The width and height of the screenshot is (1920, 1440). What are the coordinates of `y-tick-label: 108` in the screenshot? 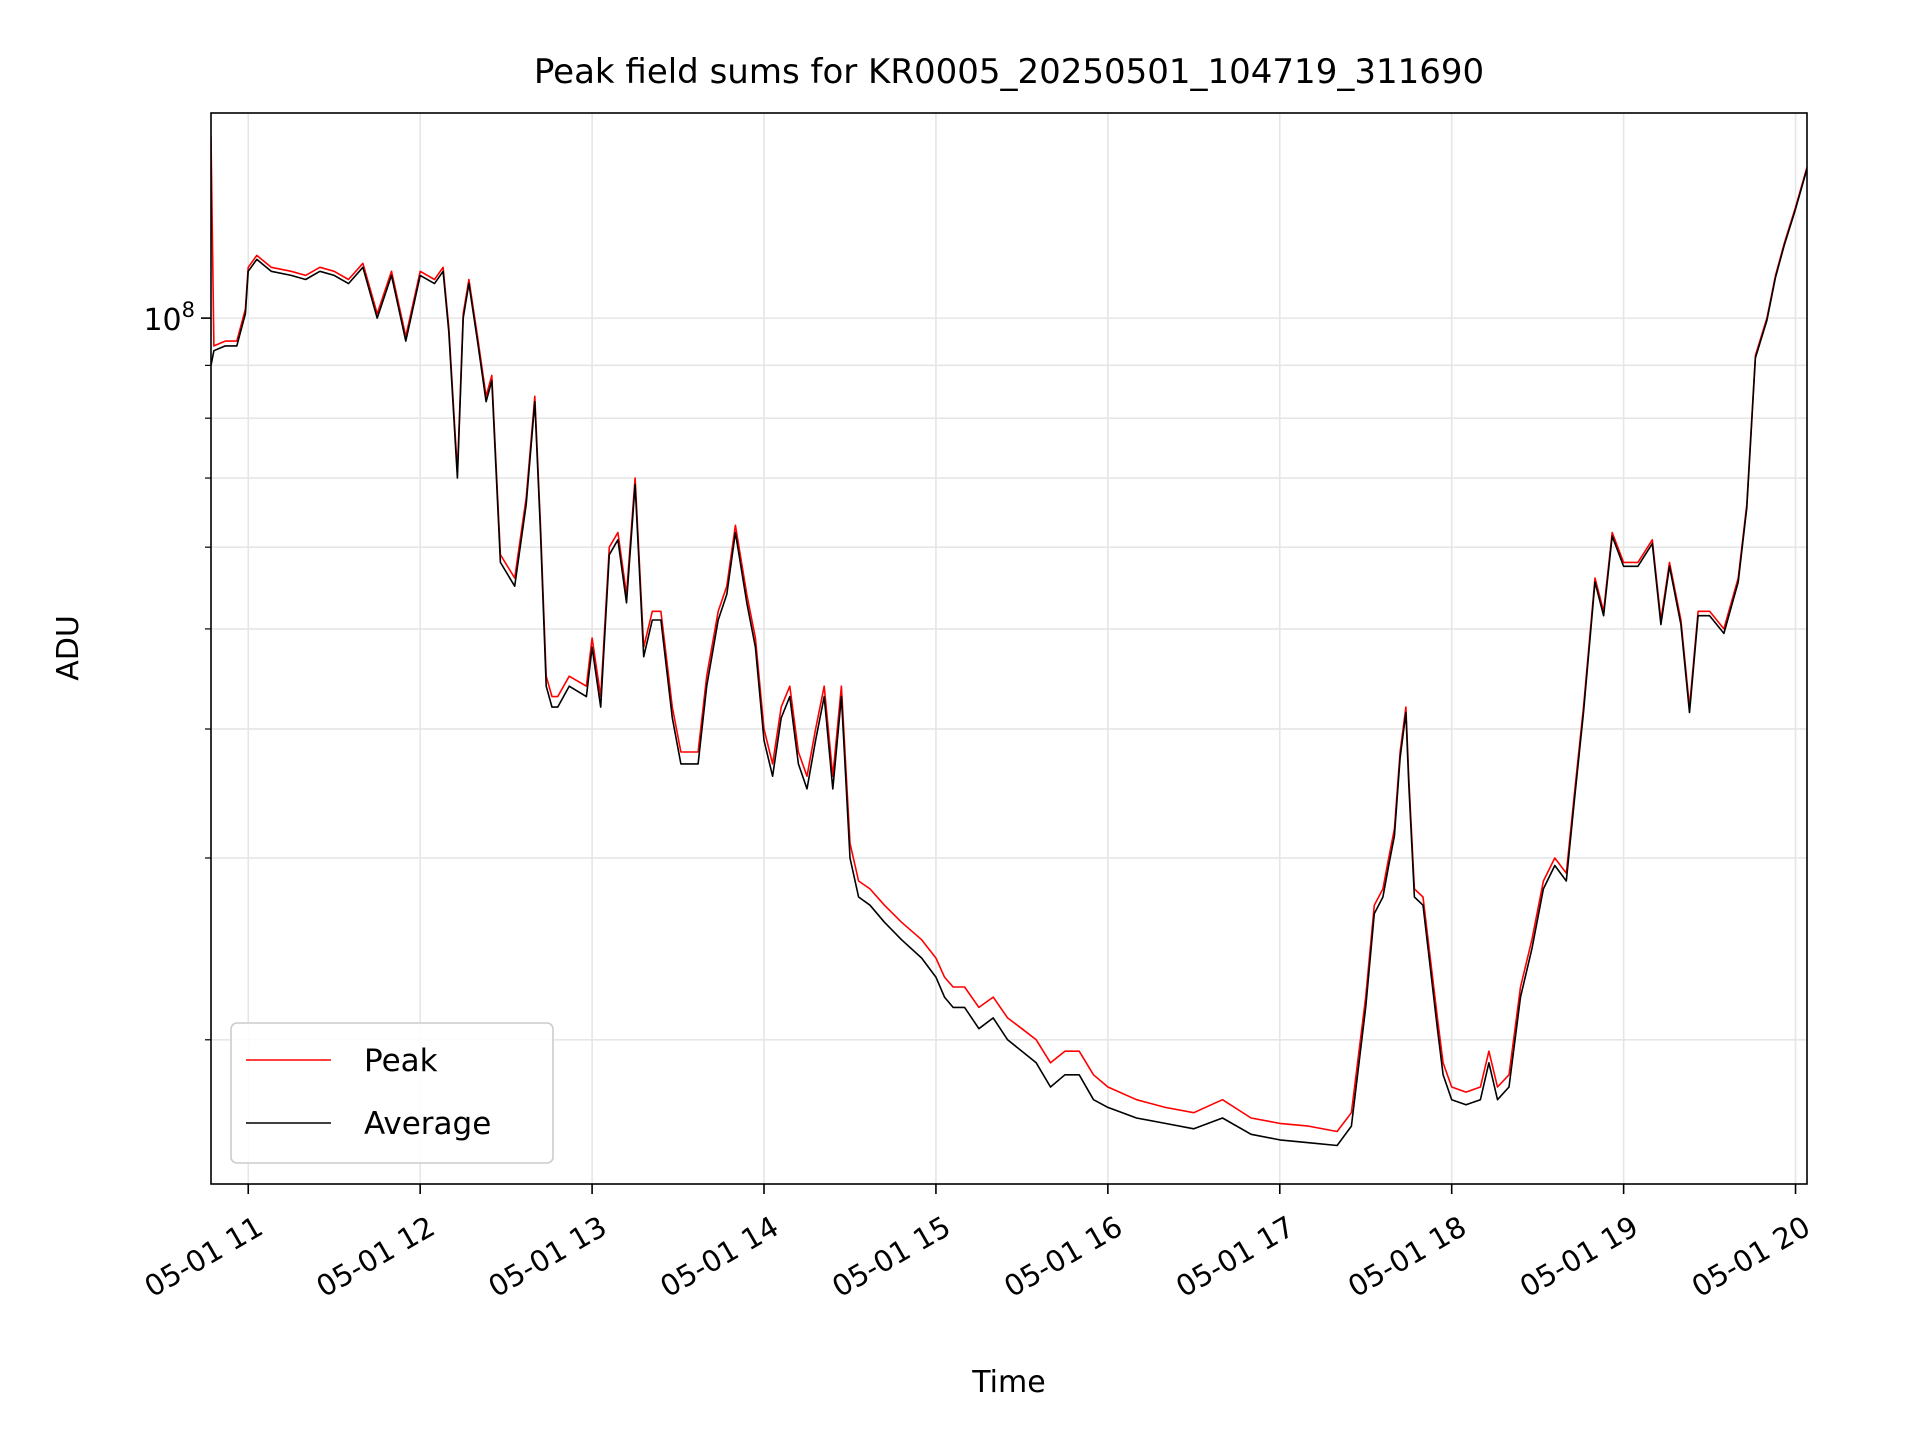 It's located at (169, 318).